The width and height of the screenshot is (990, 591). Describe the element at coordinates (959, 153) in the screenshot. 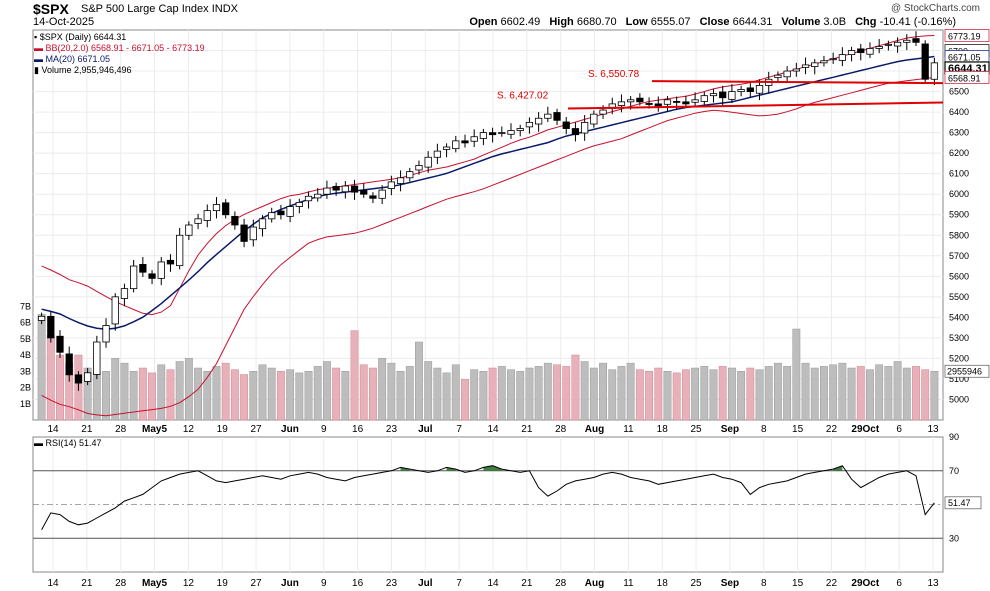

I see `price-tick-label: 6200` at that location.